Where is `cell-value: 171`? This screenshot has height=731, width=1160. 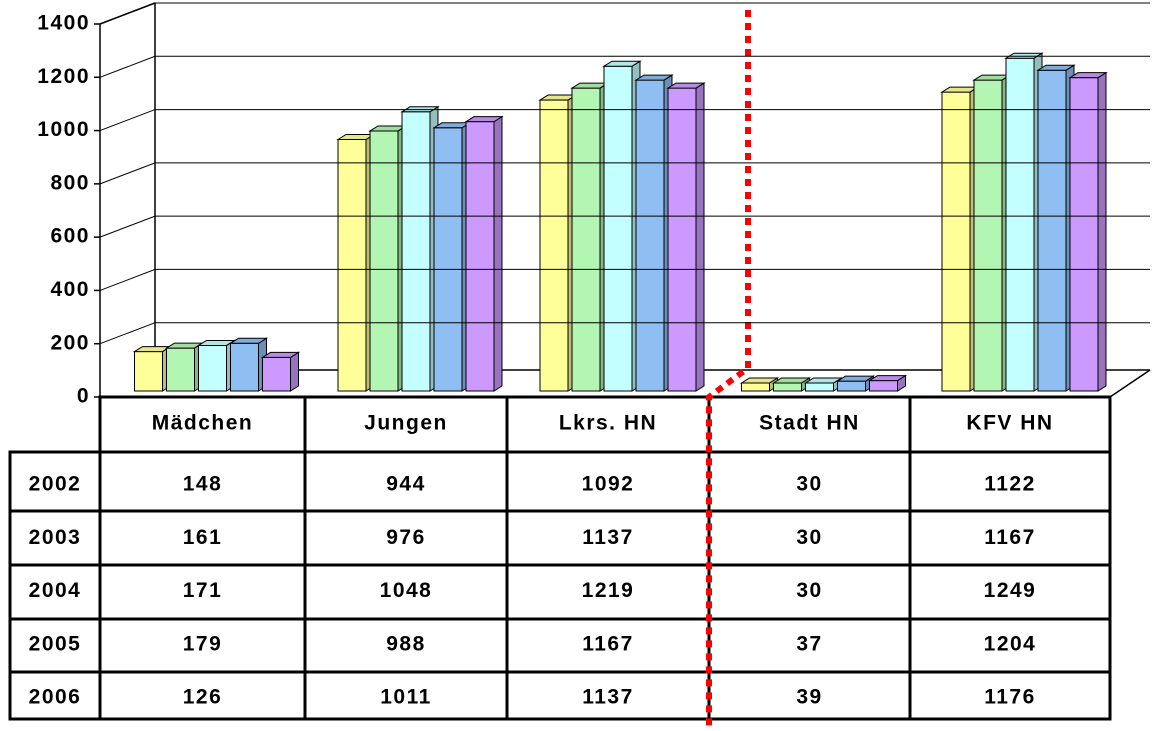
cell-value: 171 is located at coordinates (203, 590).